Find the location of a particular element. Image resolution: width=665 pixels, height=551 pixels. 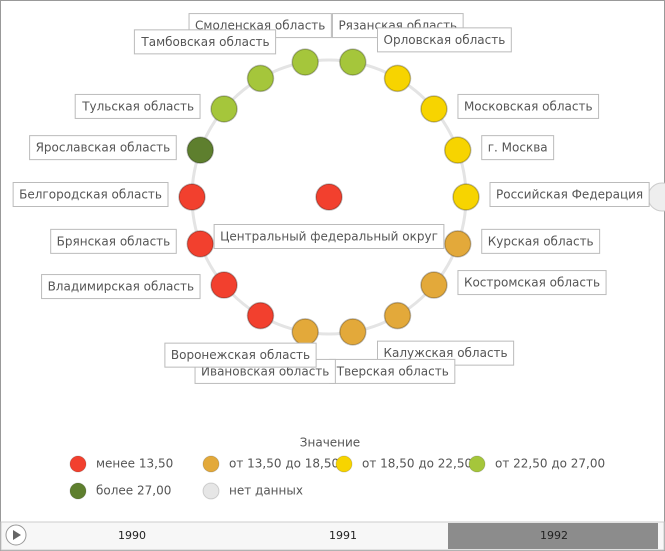

timeline-selected is located at coordinates (553, 536).